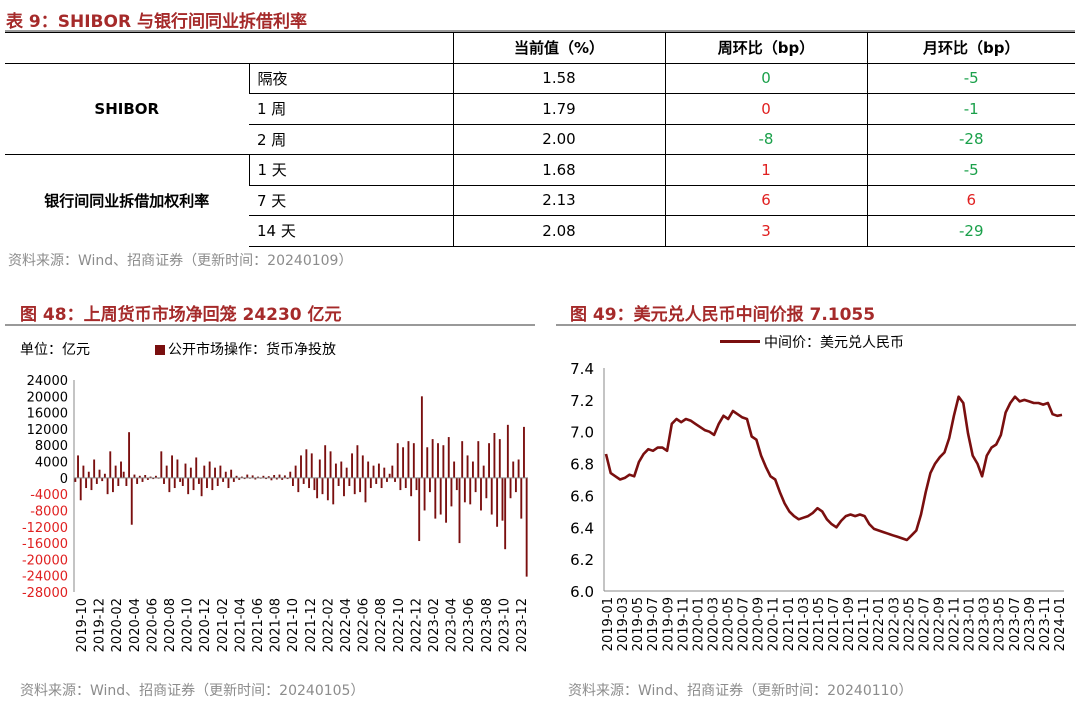 The image size is (1080, 704). Describe the element at coordinates (1030, 624) in the screenshot. I see `x-tick-label: 2023-09` at that location.